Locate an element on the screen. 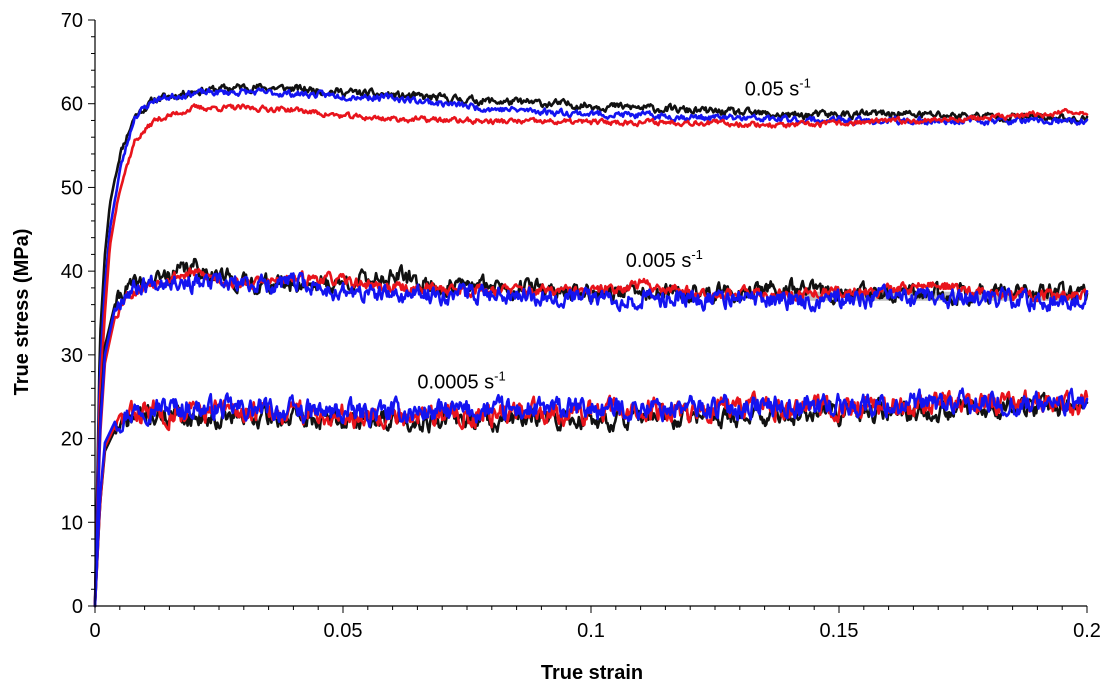 This screenshot has width=1109, height=687. y-tick-label: 40 is located at coordinates (72, 272).